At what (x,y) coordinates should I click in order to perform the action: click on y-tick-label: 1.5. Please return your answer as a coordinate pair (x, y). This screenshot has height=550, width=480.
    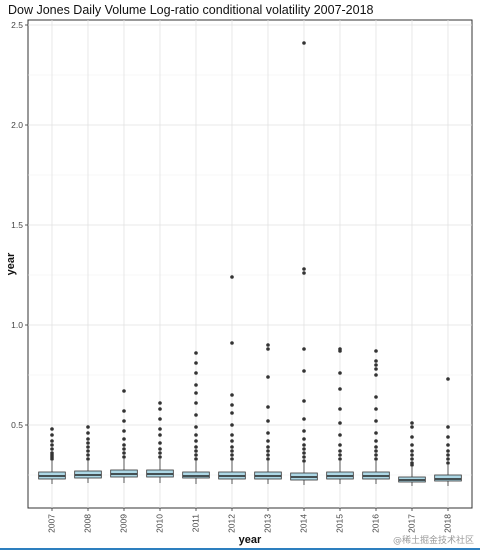
    Looking at the image, I should click on (17, 225).